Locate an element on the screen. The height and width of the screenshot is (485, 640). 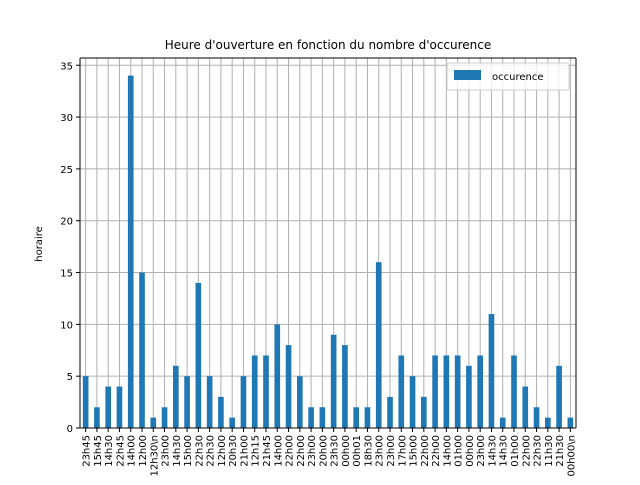
x-tick-label: 00h00\n is located at coordinates (571, 456).